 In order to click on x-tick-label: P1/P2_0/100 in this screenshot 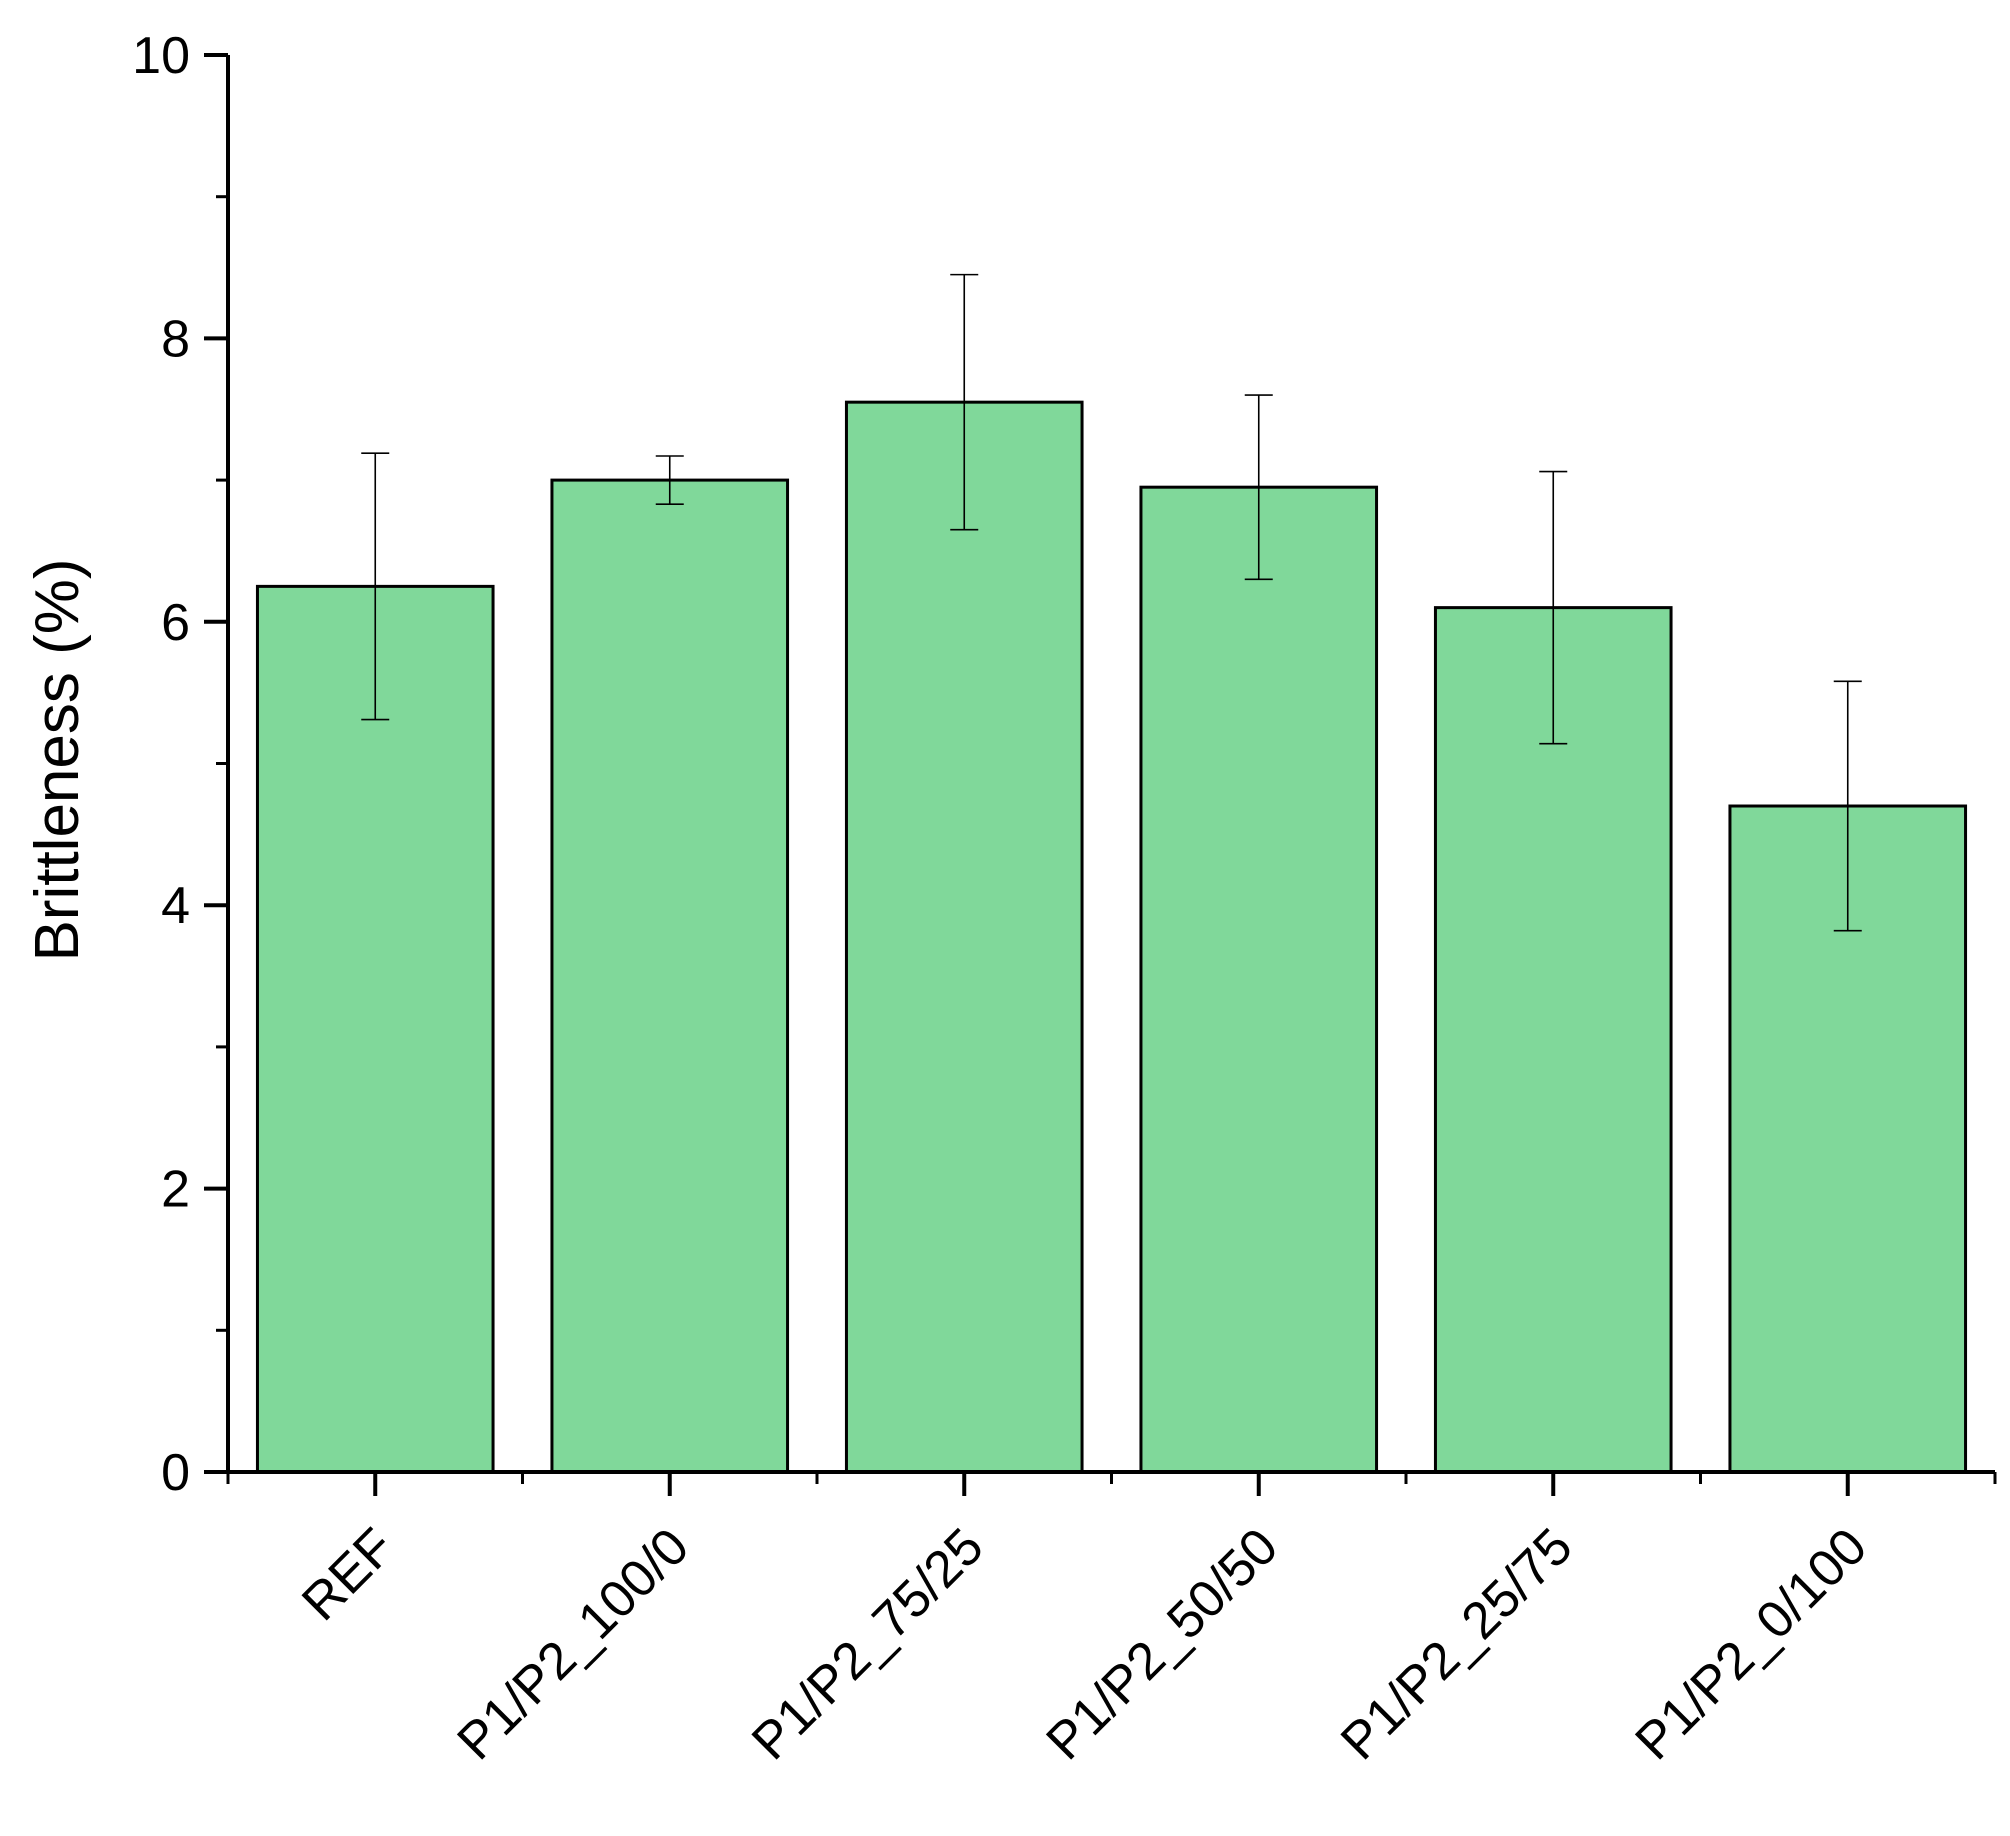, I will do `click(1752, 1644)`.